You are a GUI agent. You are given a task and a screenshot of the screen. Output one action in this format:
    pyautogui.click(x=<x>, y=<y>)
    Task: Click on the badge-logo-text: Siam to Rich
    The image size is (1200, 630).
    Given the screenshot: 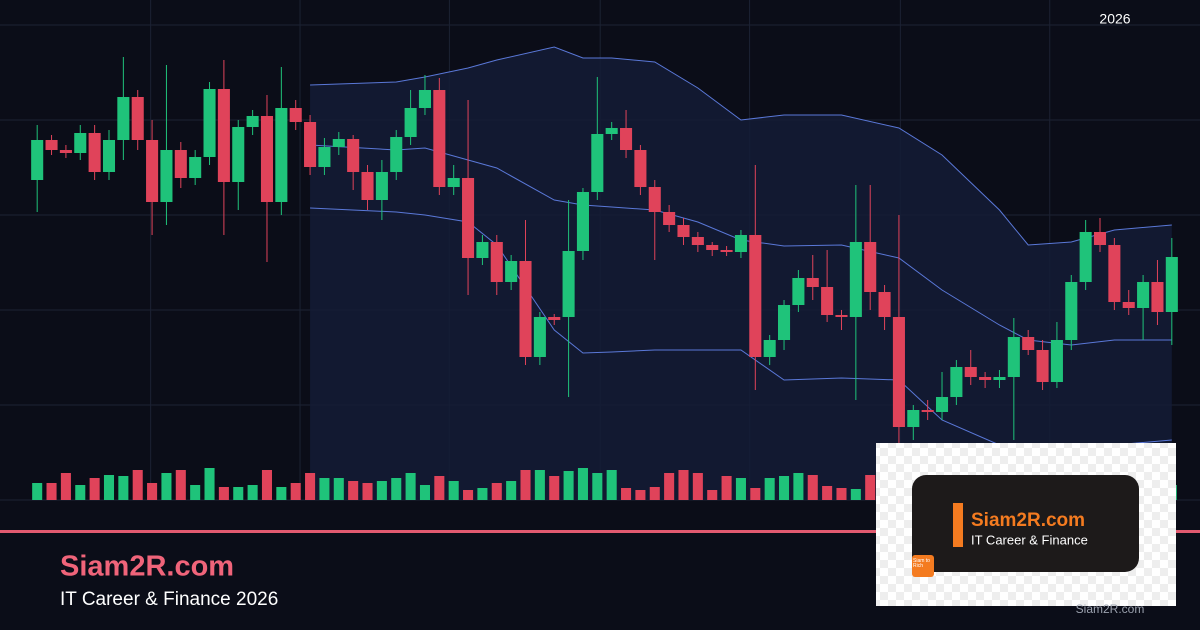 What is the action you would take?
    pyautogui.click(x=921, y=563)
    